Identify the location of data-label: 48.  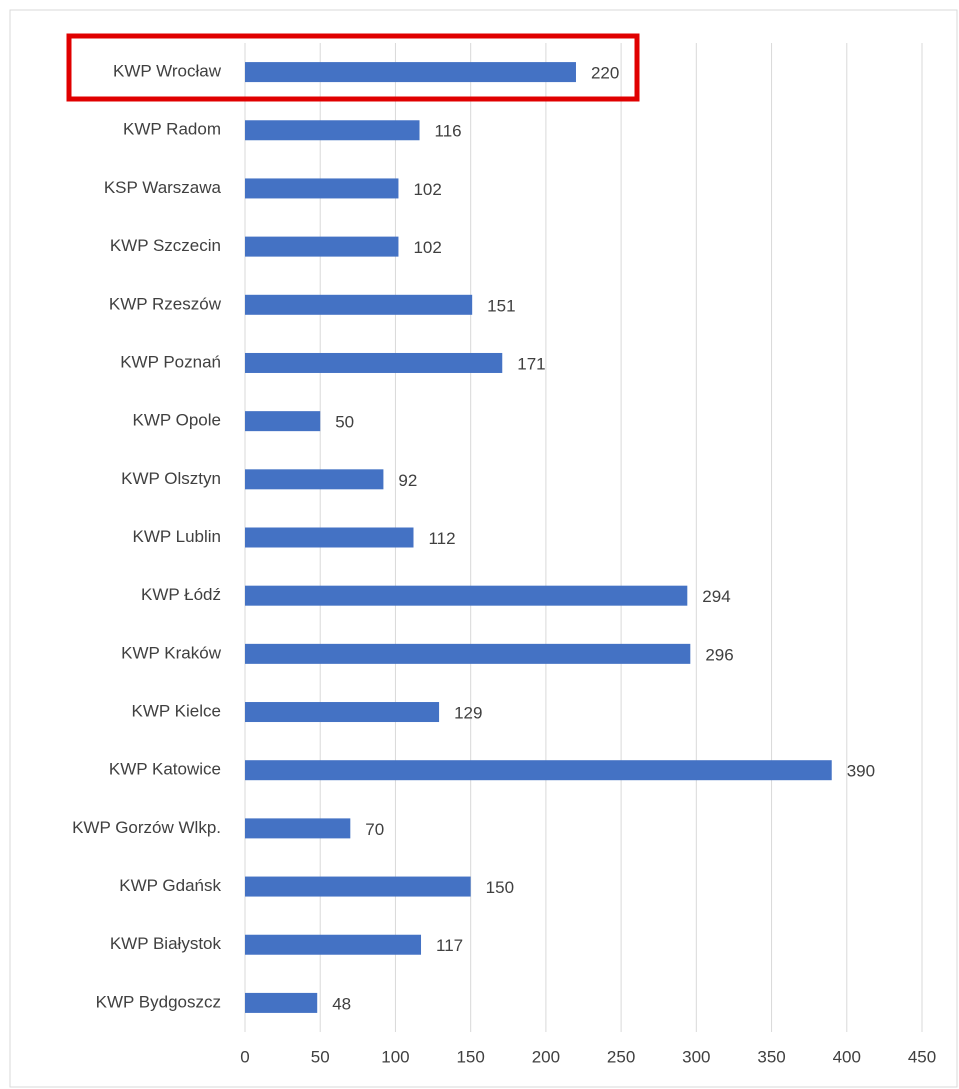
(341, 1003).